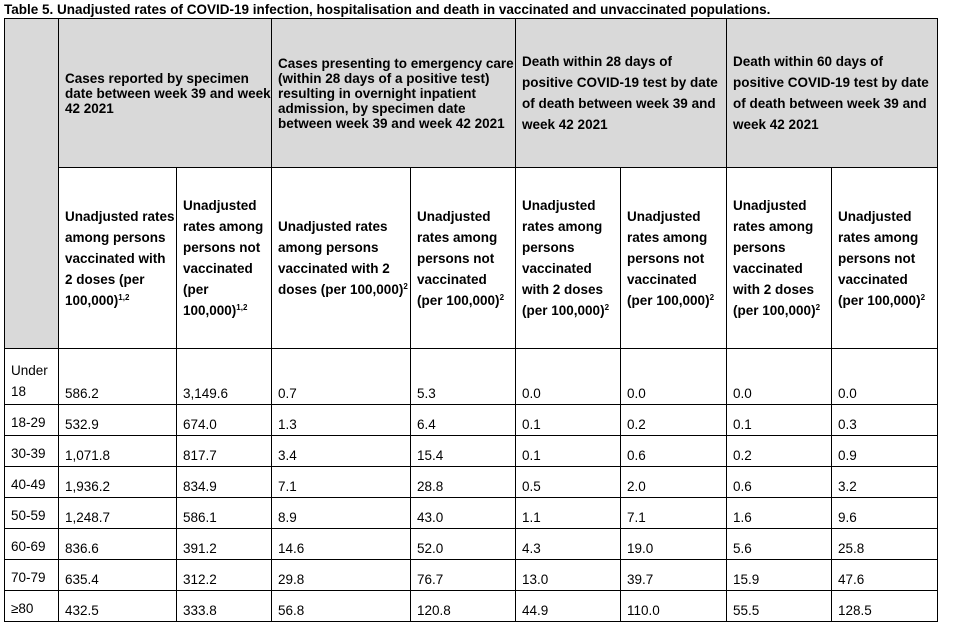 This screenshot has height=625, width=953. What do you see at coordinates (31, 376) in the screenshot?
I see `age-group-cell: Under 18` at bounding box center [31, 376].